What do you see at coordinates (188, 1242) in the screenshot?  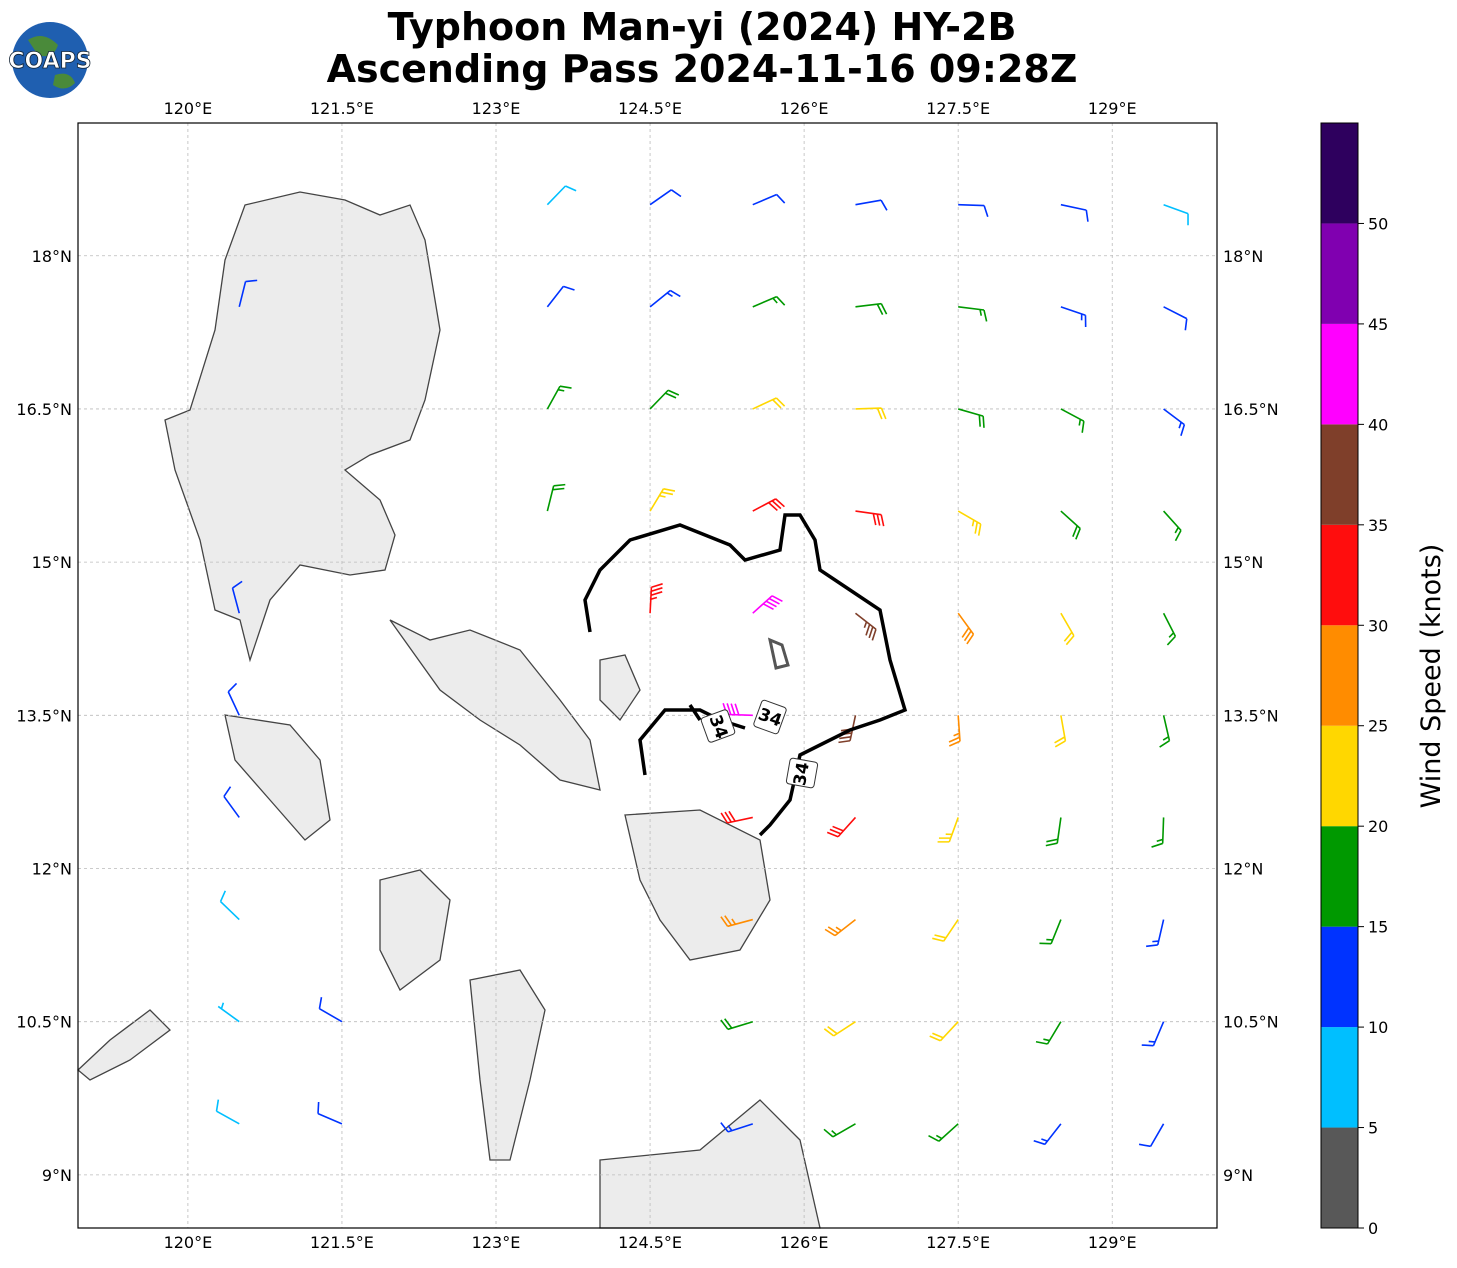 I see `x-tick-label: 120°E` at bounding box center [188, 1242].